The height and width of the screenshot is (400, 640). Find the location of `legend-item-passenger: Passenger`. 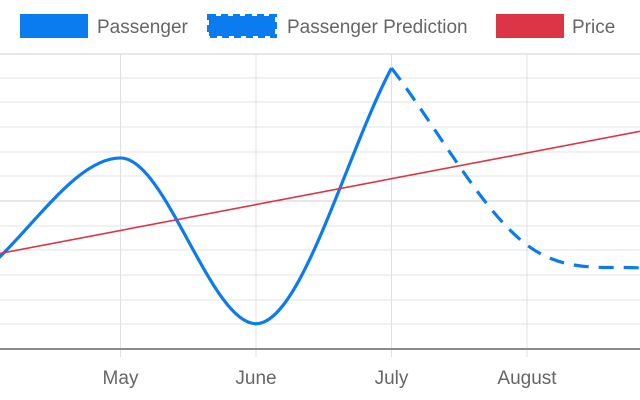

legend-item-passenger: Passenger is located at coordinates (104, 26).